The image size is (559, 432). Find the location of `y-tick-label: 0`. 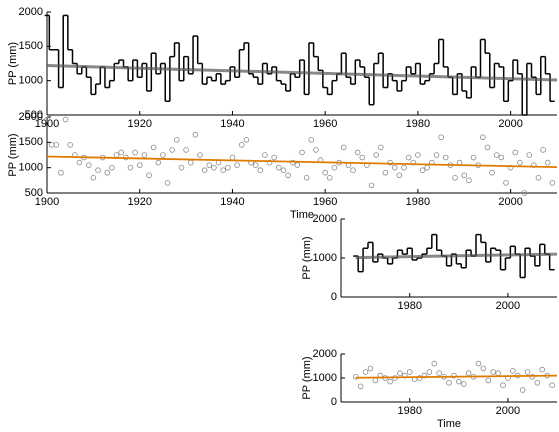

y-tick-label: 0 is located at coordinates (334, 297).